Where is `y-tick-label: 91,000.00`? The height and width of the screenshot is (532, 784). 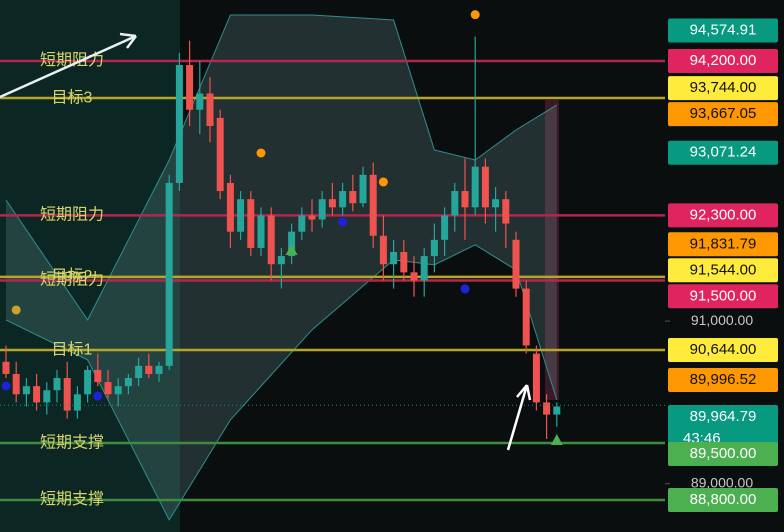
y-tick-label: 91,000.00 is located at coordinates (722, 320).